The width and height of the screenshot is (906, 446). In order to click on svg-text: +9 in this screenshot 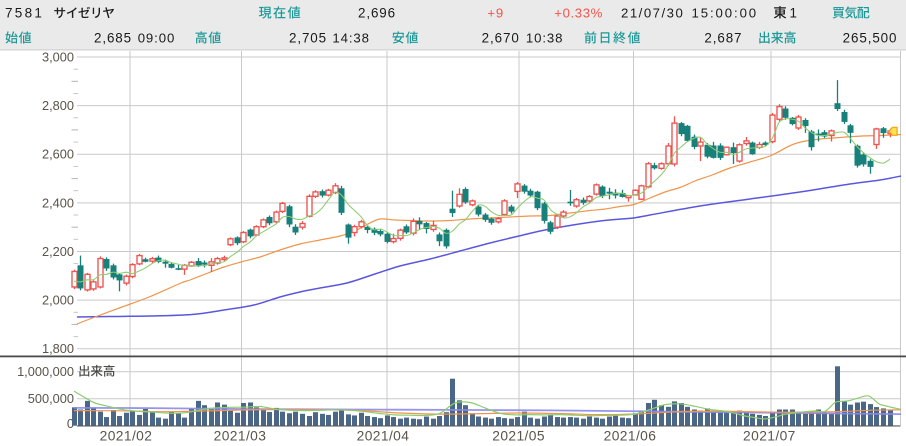, I will do `click(495, 12)`.